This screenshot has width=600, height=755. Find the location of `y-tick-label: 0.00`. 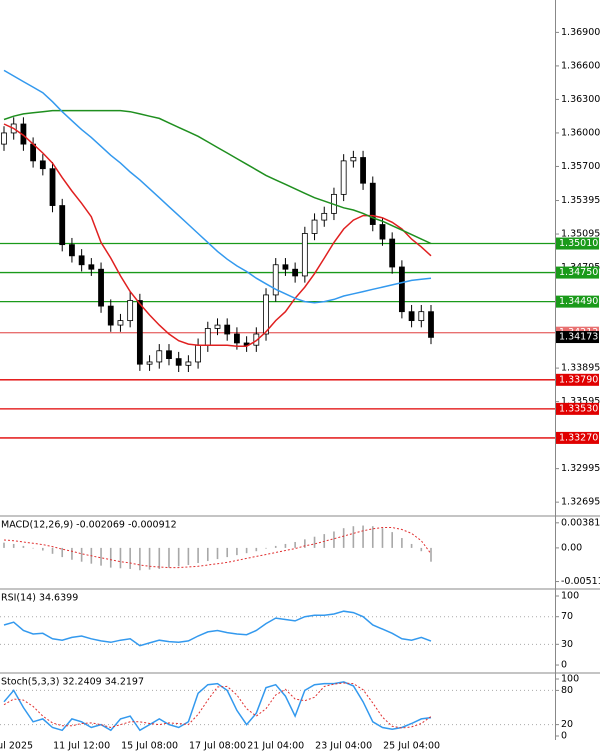

y-tick-label: 0.00 is located at coordinates (571, 547).